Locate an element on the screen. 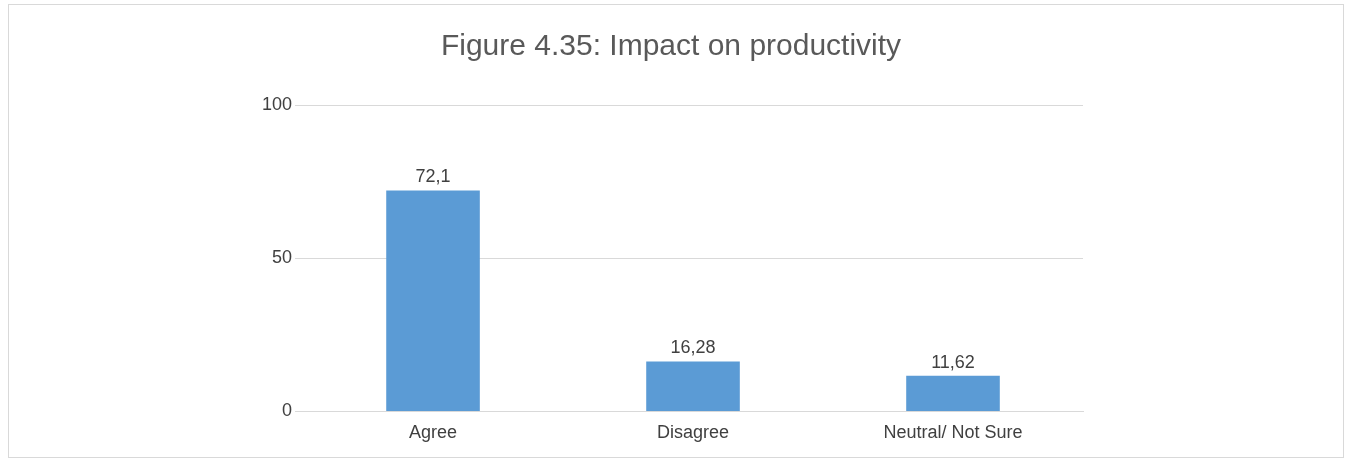 This screenshot has height=460, width=1350. x-tick-label: Agree is located at coordinates (433, 432).